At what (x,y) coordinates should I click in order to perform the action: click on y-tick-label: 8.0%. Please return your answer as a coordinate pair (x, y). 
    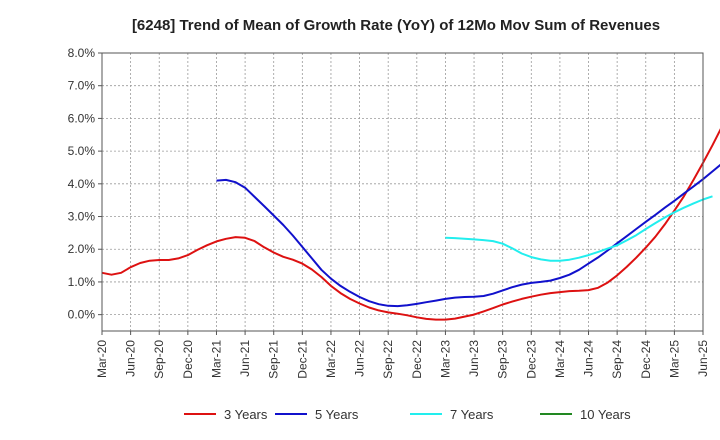
    Looking at the image, I should click on (82, 53).